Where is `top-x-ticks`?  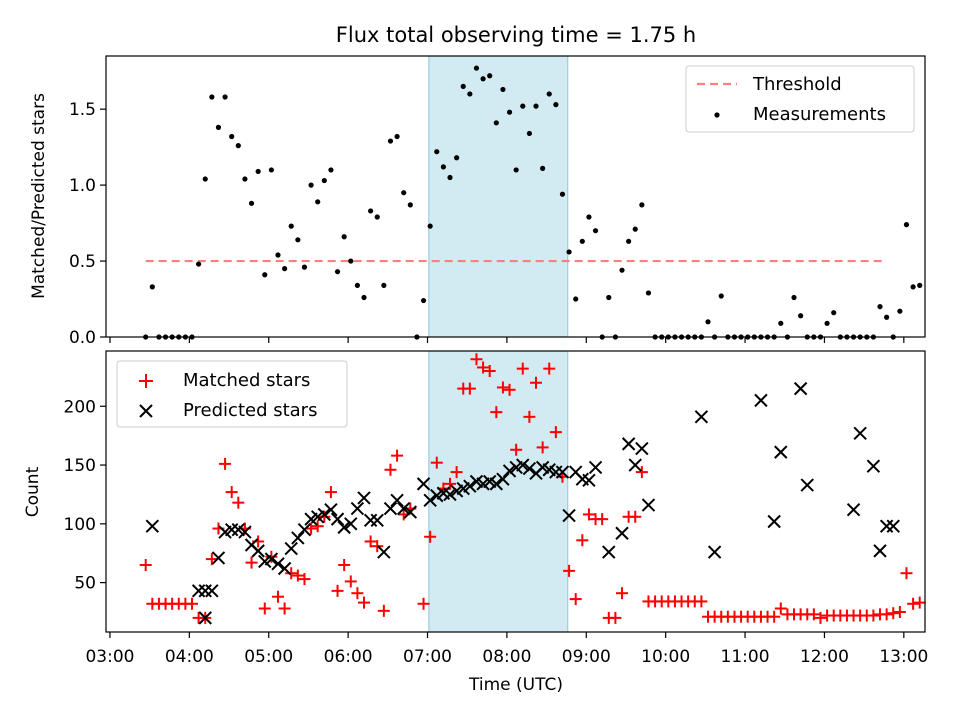 top-x-ticks is located at coordinates (507, 340).